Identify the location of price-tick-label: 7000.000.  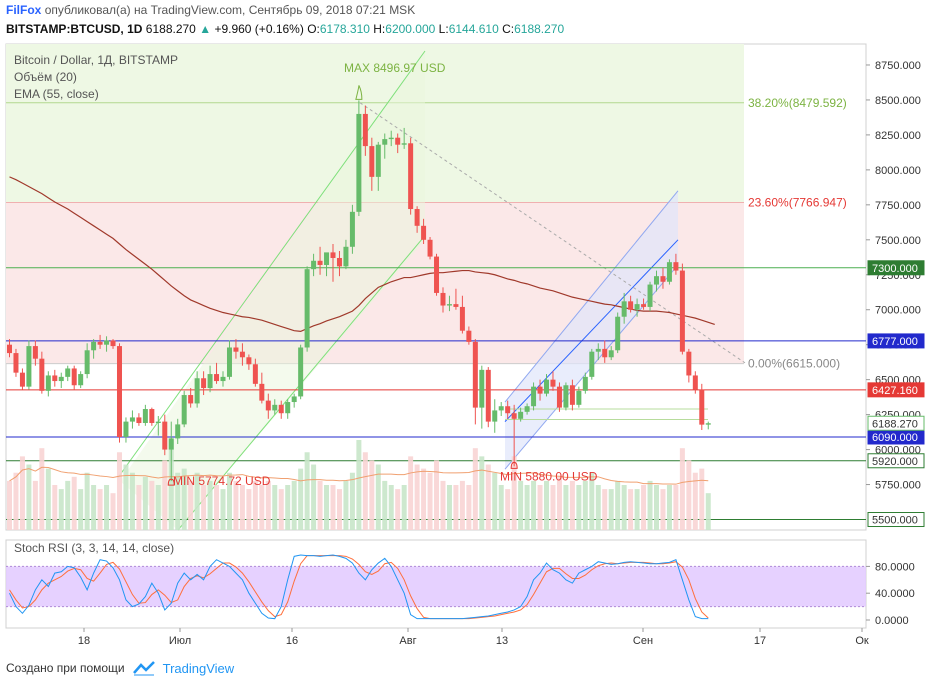
(898, 311).